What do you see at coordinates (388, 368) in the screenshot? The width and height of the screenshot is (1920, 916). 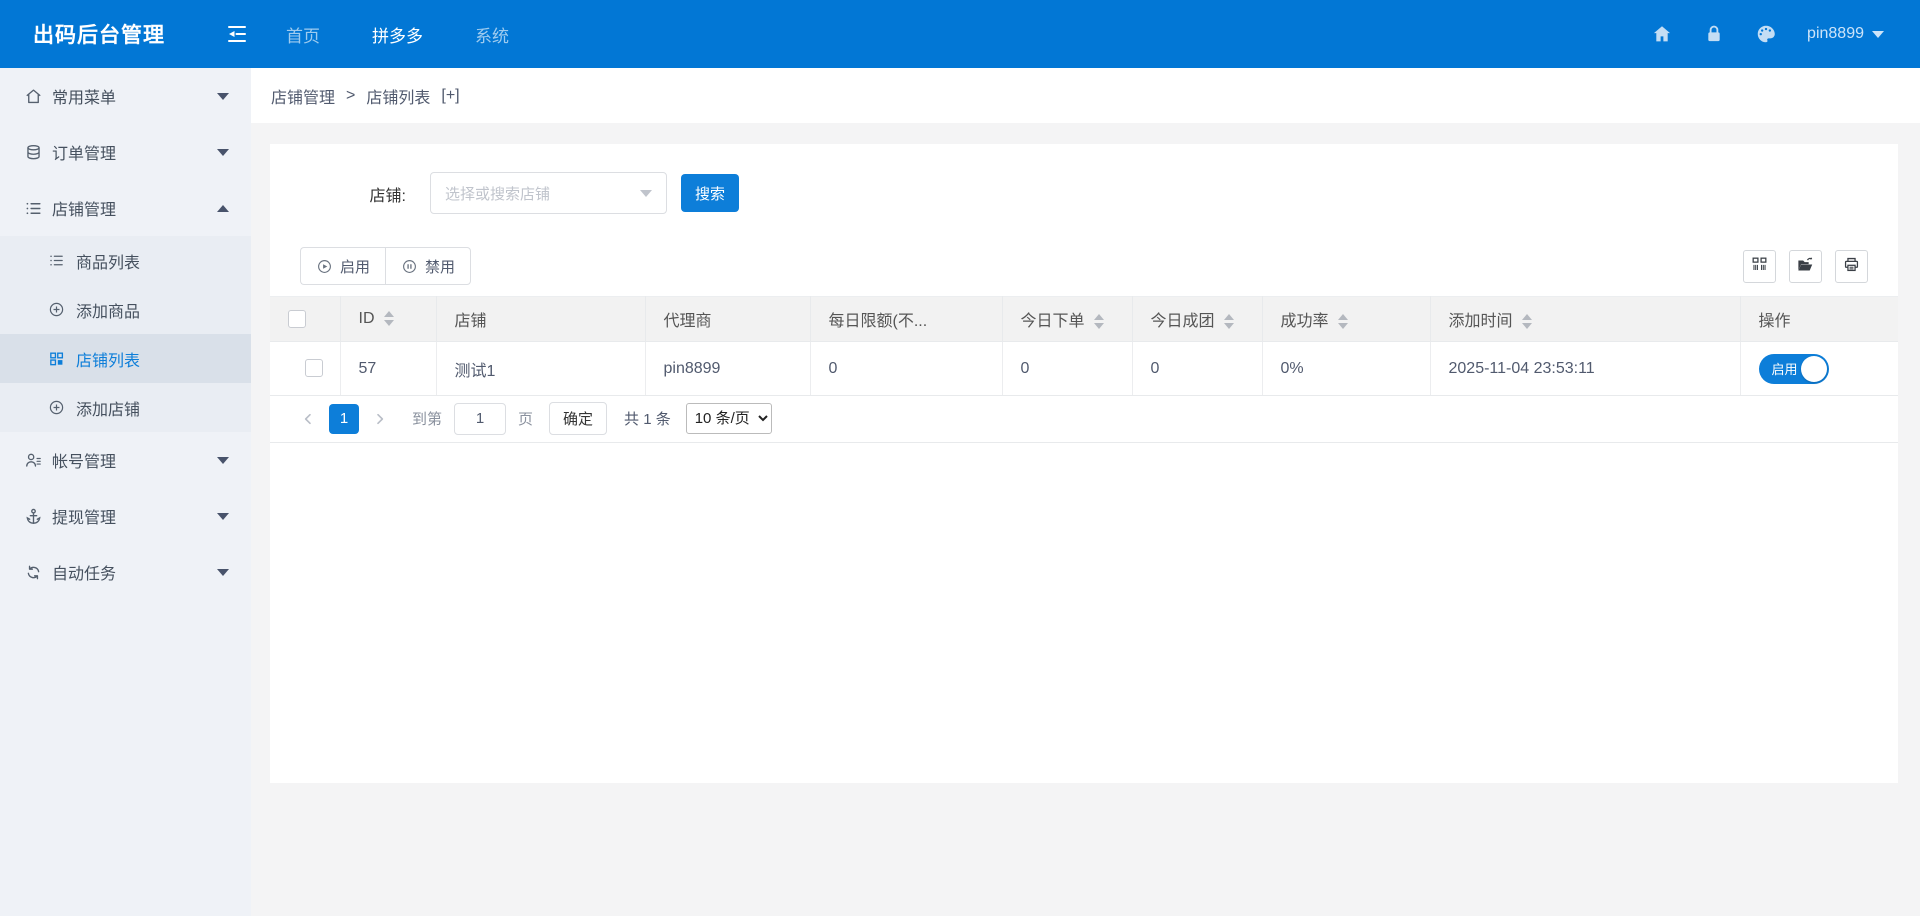 I see `cell-id: 57` at bounding box center [388, 368].